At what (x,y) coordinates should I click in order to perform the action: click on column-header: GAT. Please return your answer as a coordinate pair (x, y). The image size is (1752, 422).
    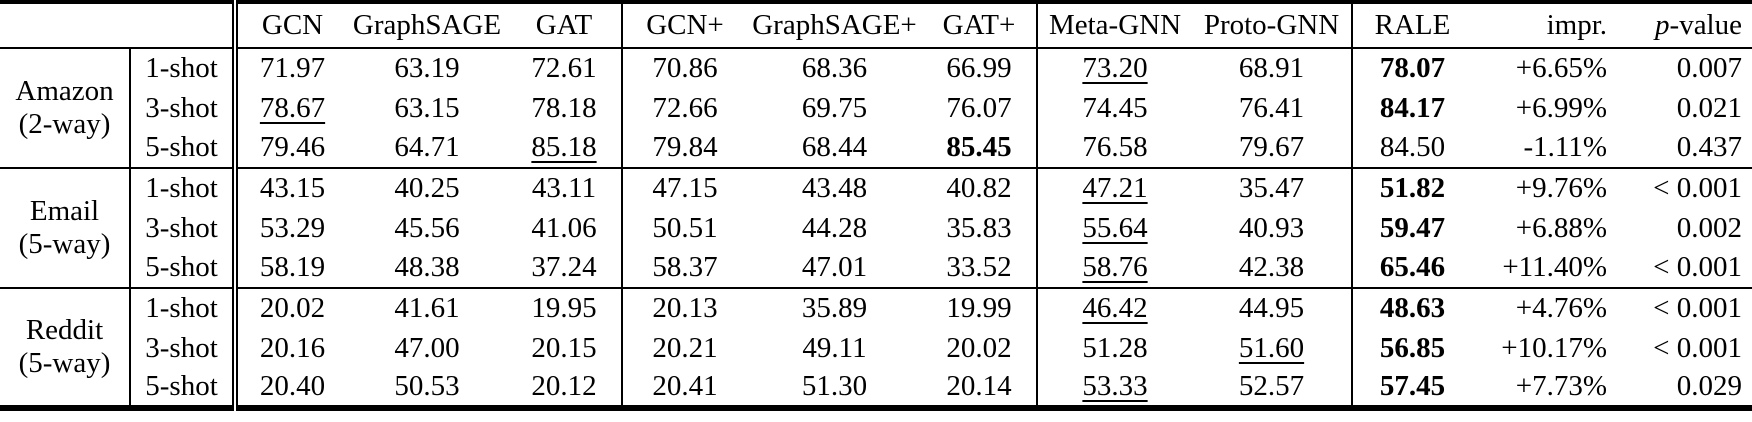
    Looking at the image, I should click on (565, 25).